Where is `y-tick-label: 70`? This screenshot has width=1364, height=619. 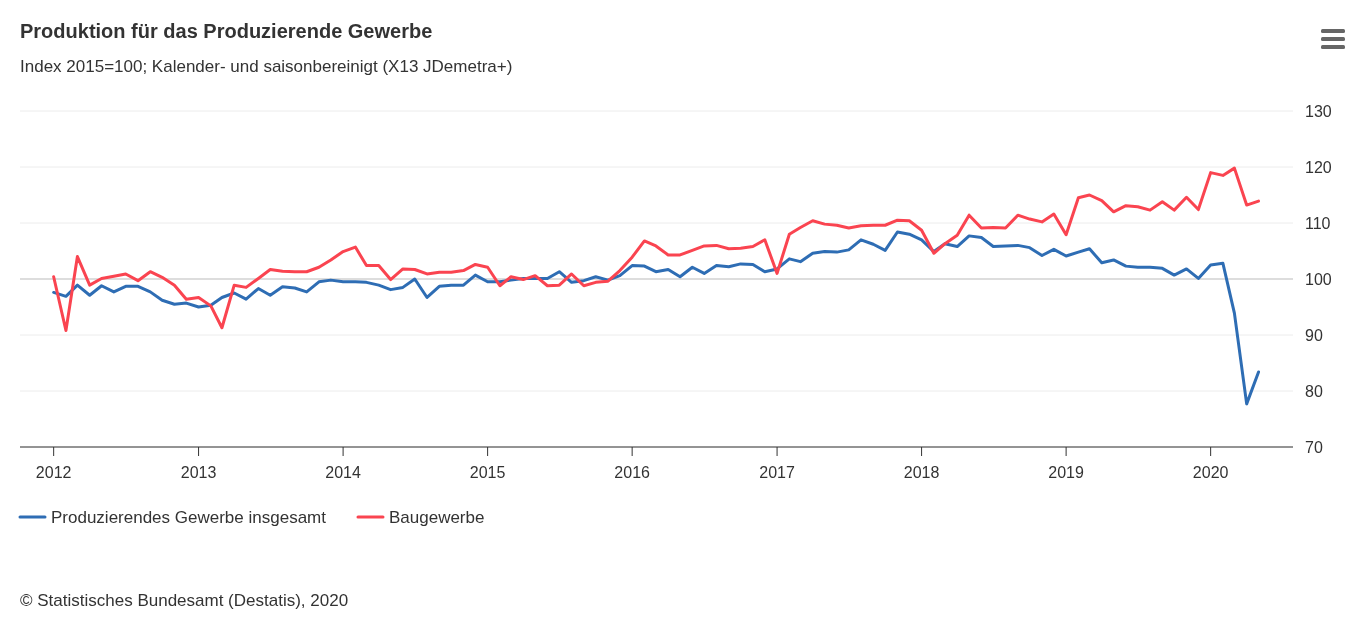 y-tick-label: 70 is located at coordinates (1314, 447).